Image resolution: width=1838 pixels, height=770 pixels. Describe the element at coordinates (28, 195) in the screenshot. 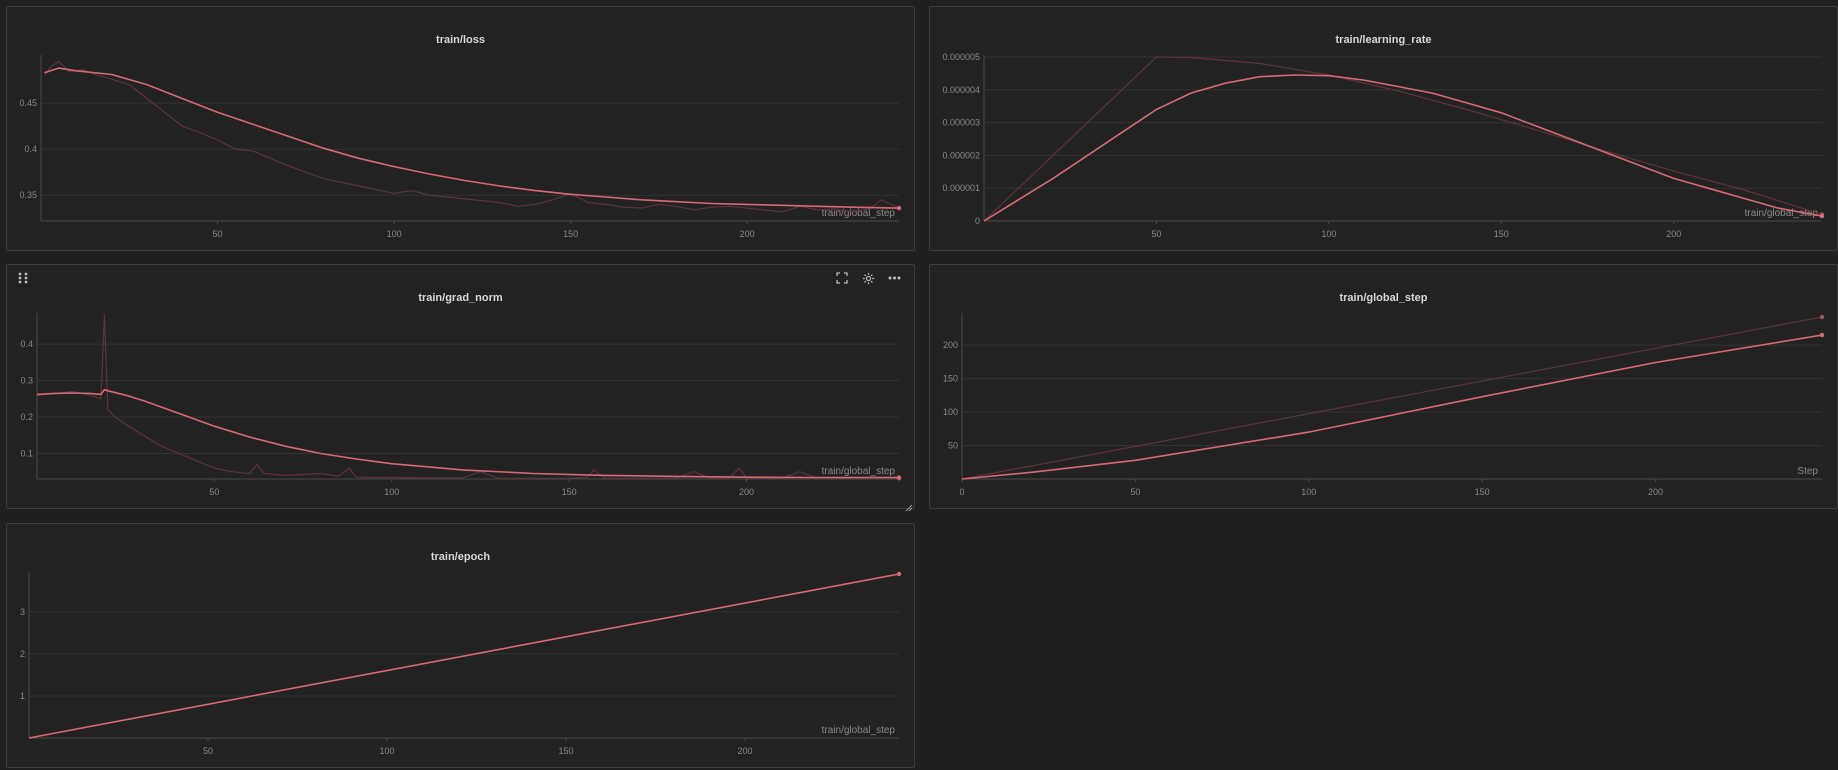

I see `y-tick-label: 0.35` at that location.